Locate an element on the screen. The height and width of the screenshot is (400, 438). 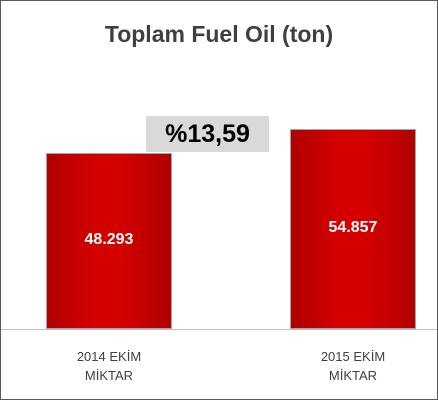
baseline is located at coordinates (219, 329).